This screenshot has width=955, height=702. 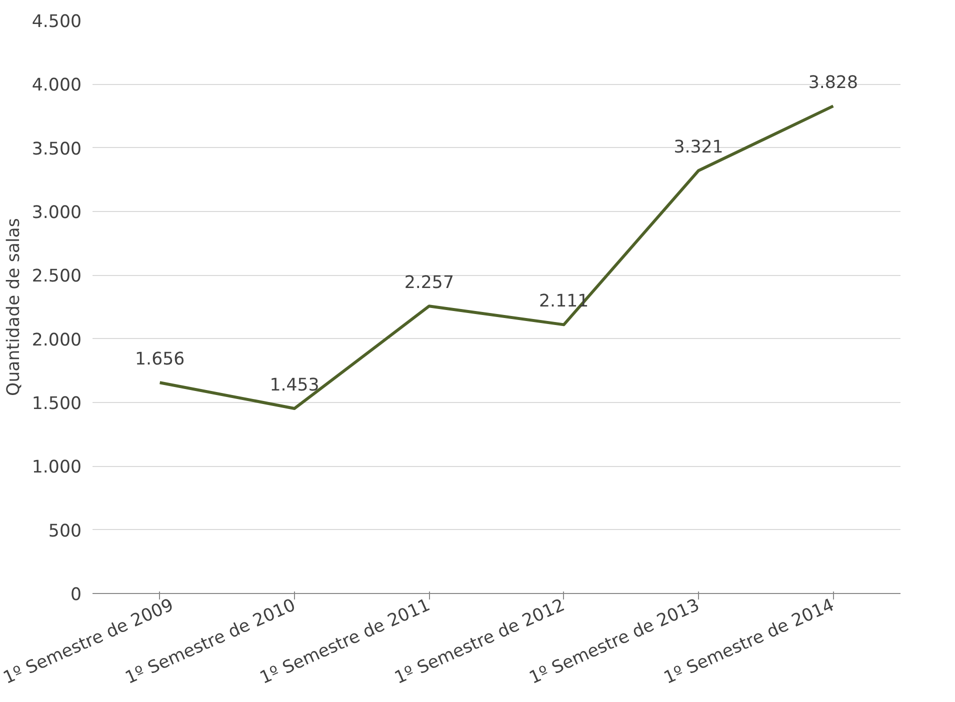 I want to click on text: 3.321, so click(x=699, y=148).